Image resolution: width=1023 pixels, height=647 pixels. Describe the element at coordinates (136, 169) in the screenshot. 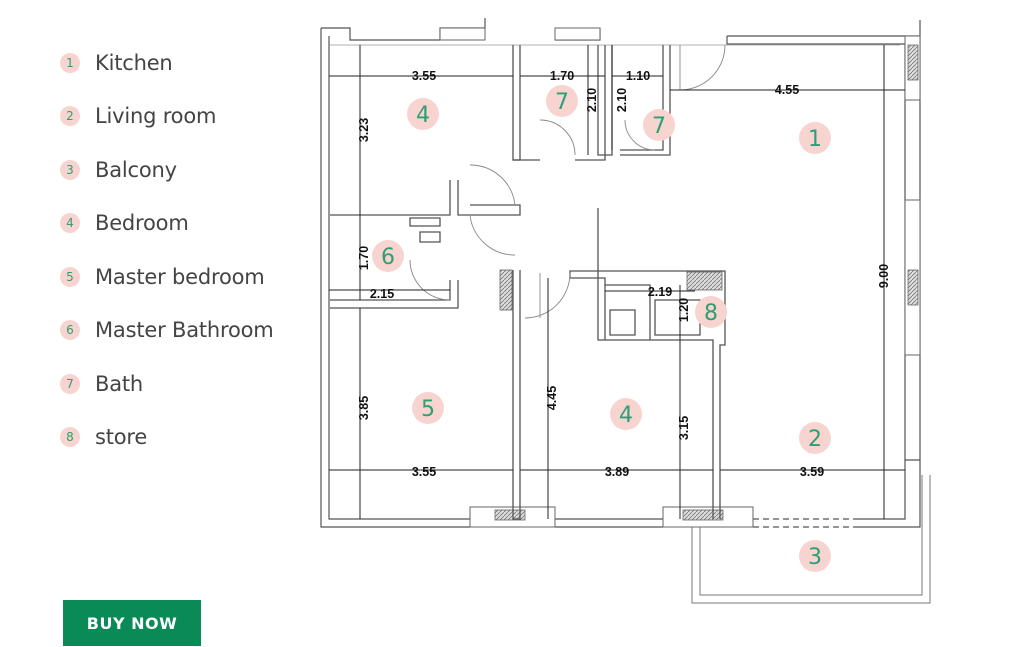

I see `legend-label: Balcony` at that location.